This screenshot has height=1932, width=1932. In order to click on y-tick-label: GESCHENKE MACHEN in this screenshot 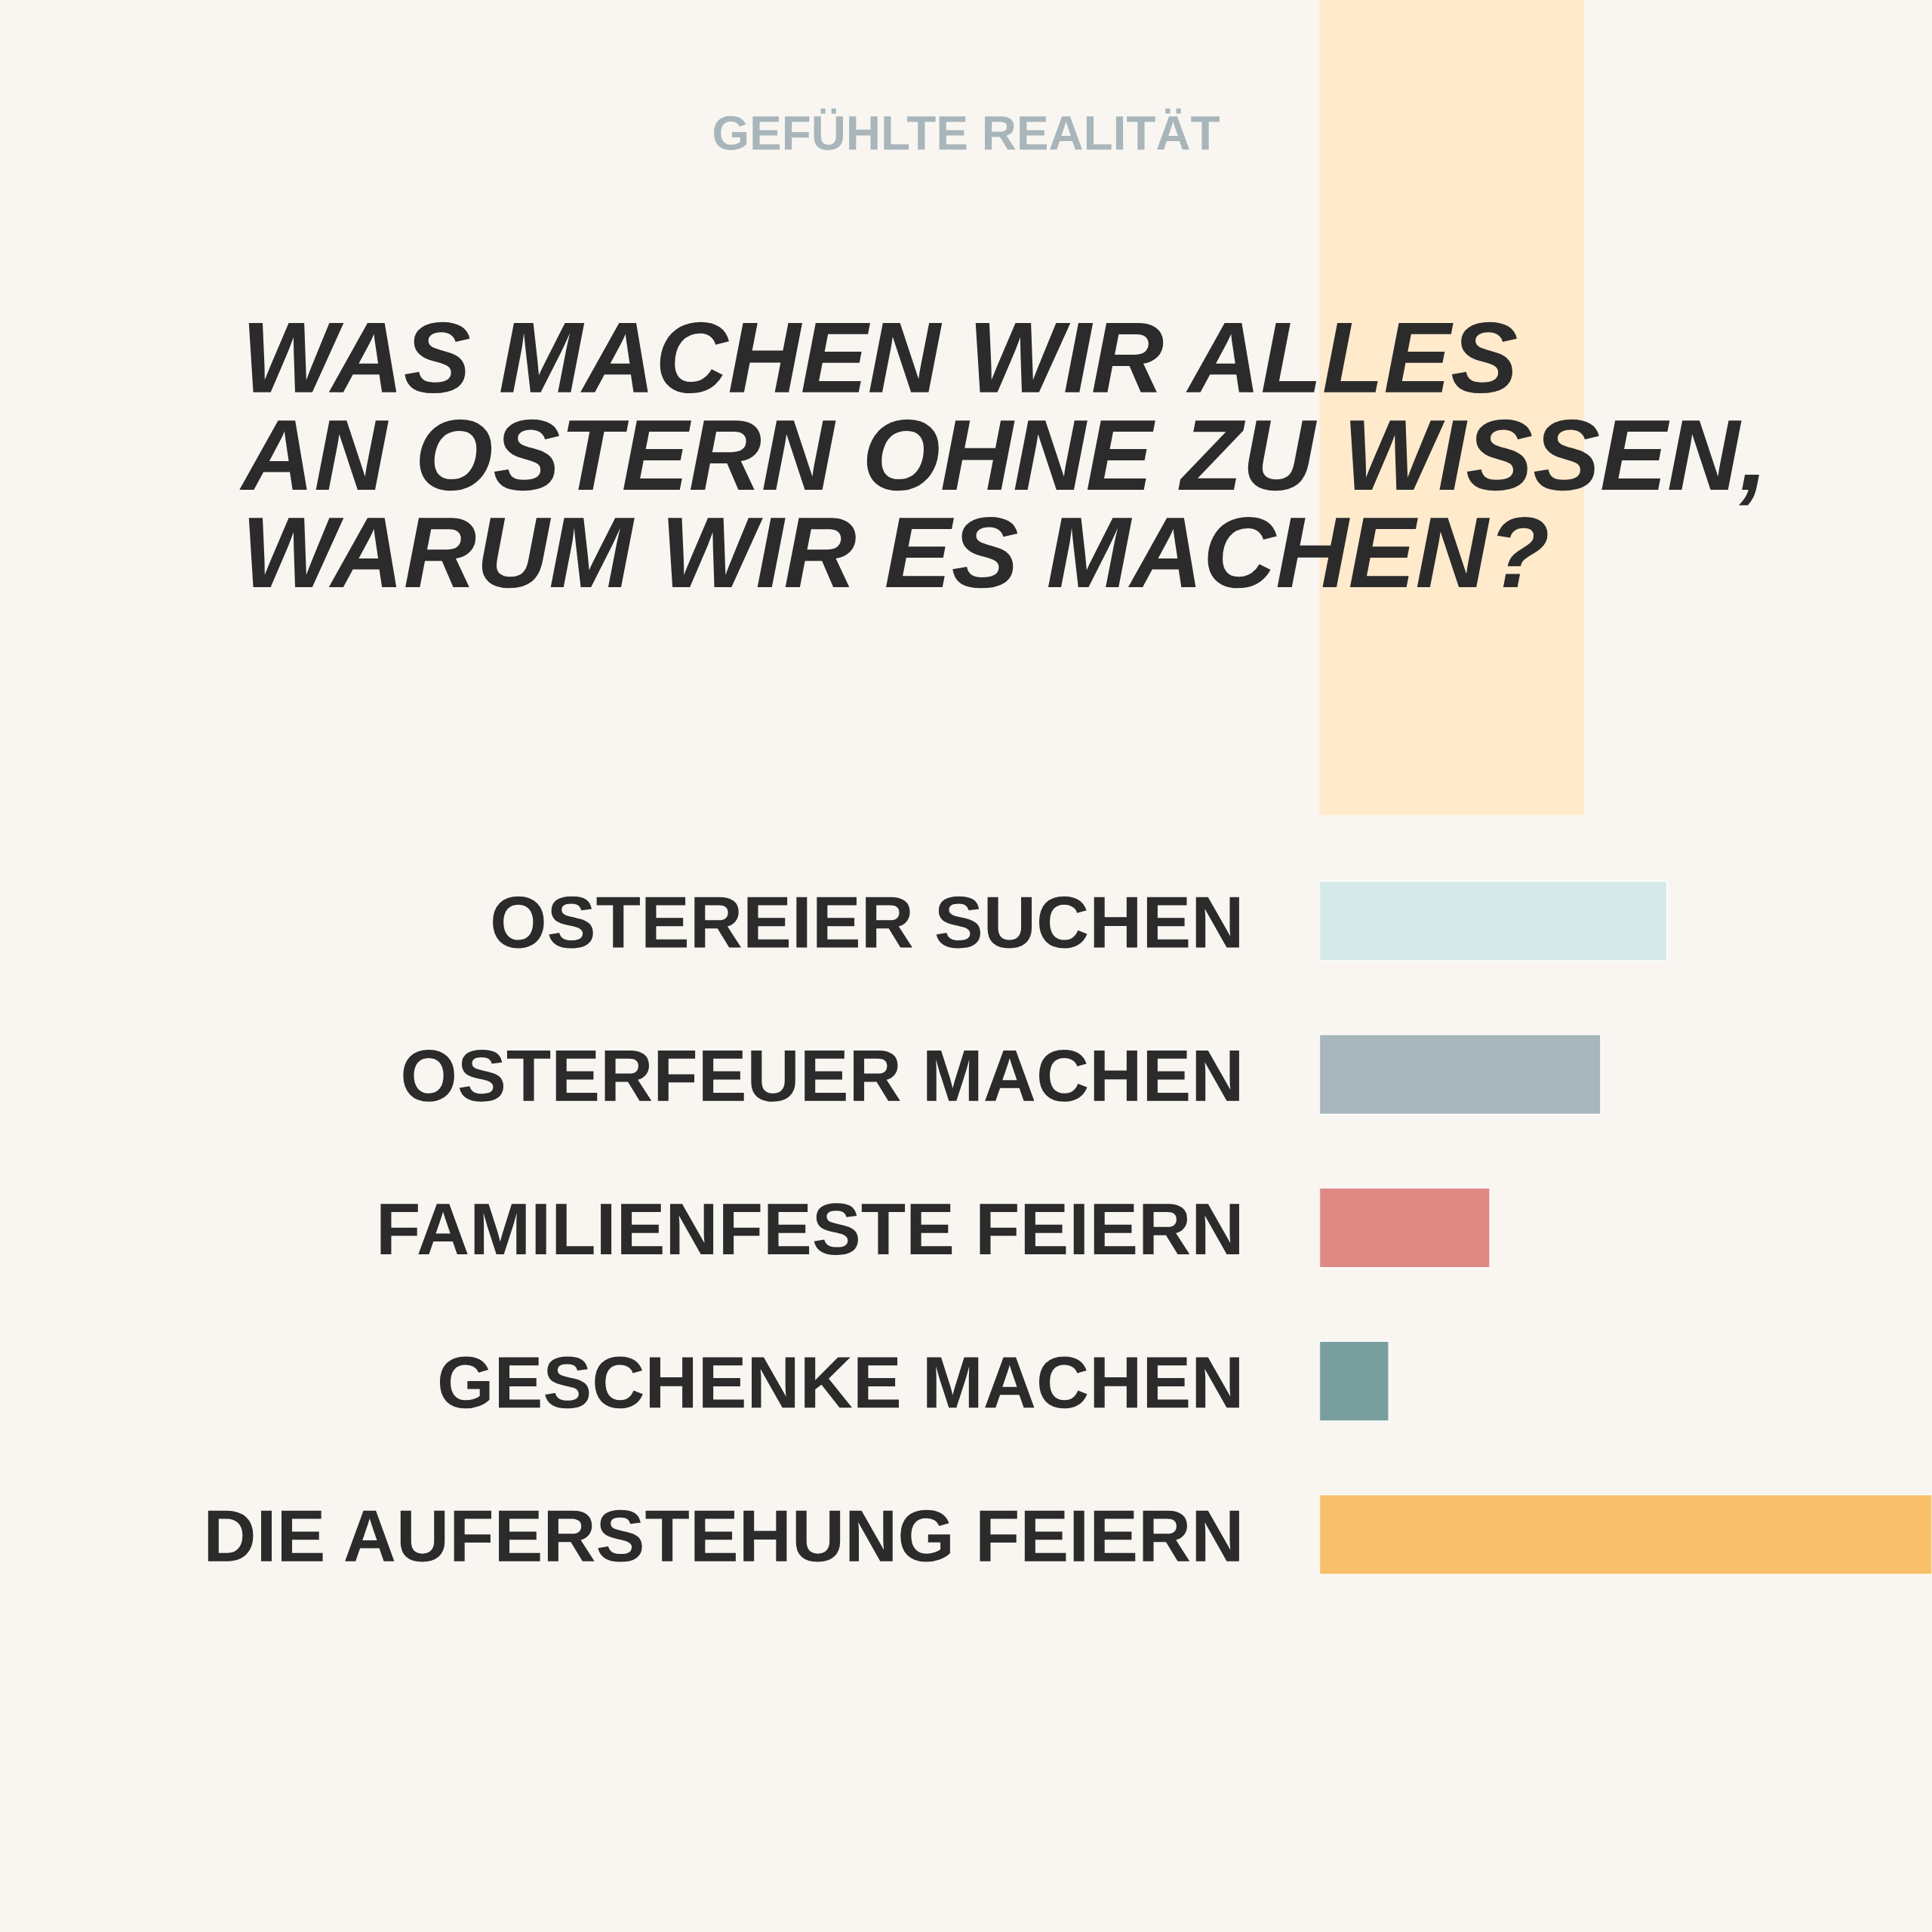, I will do `click(839, 1382)`.